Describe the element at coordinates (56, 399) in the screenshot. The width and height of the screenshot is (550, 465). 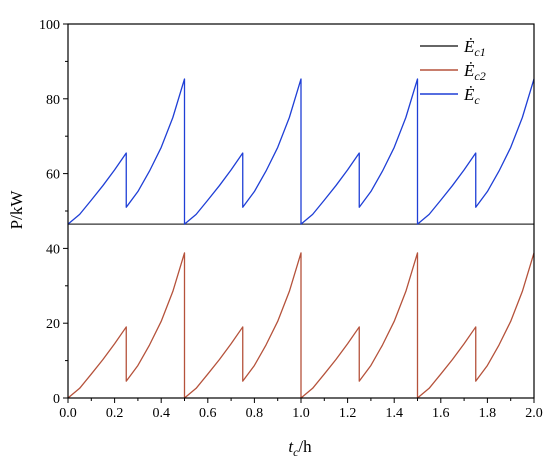
I see `y-tick-label: 0` at that location.